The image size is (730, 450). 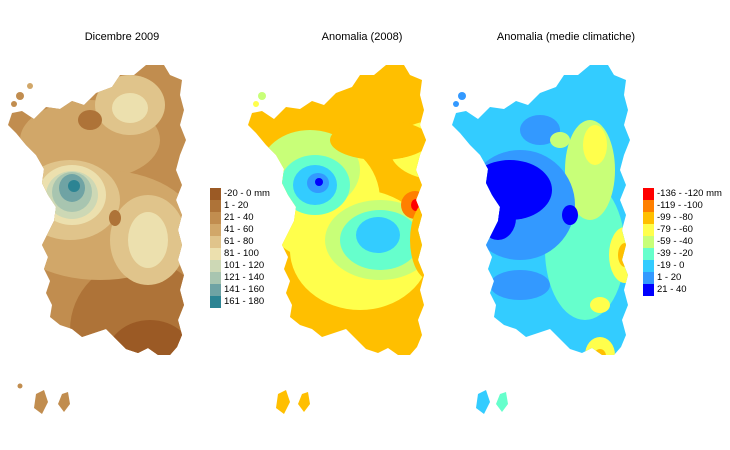 I want to click on legend-dec-label: 121 - 140, so click(x=244, y=277).